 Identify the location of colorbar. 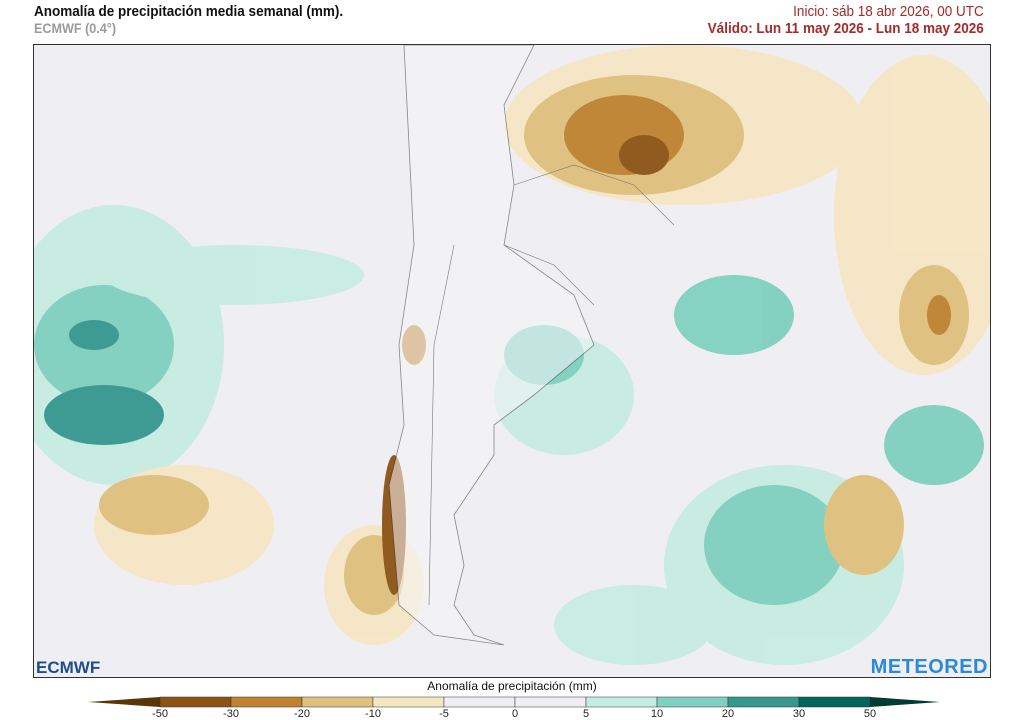
(514, 702).